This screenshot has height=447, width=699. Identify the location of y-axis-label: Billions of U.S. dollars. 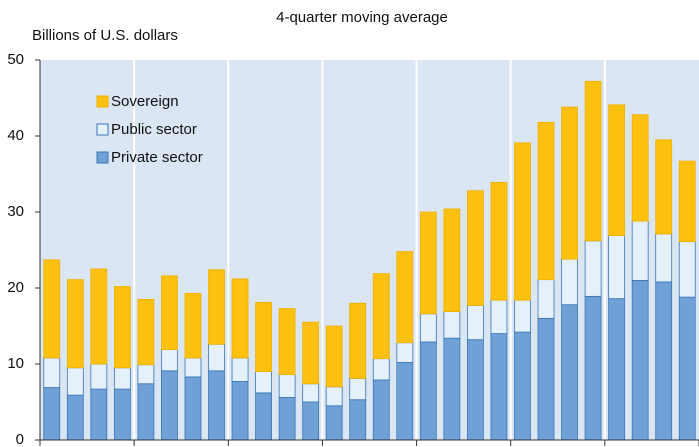
(105, 35).